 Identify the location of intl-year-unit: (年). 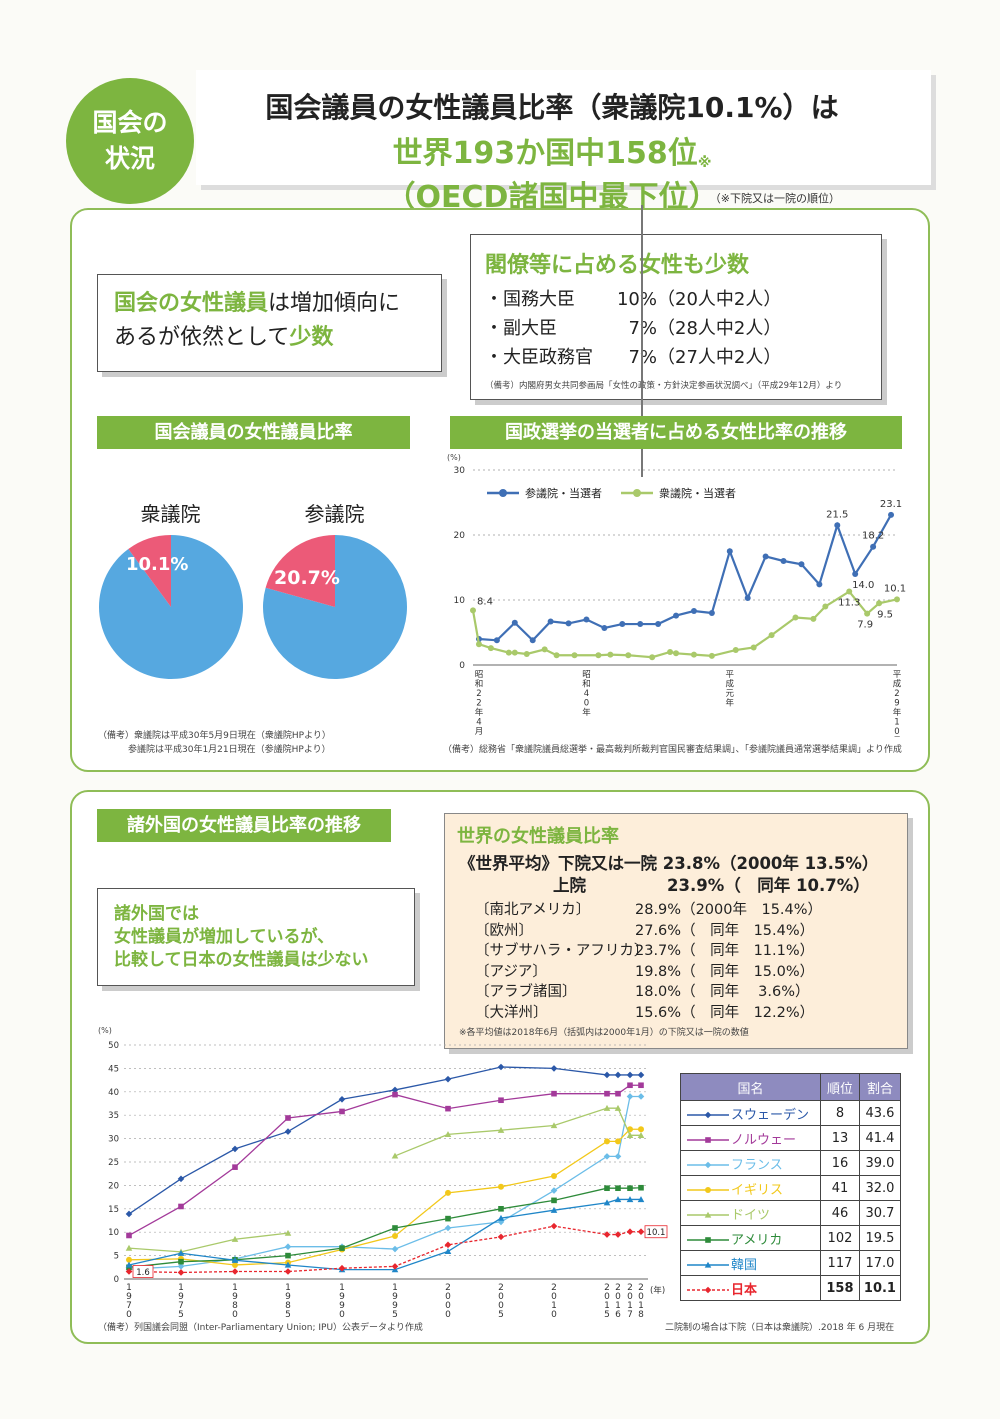
(657, 1290).